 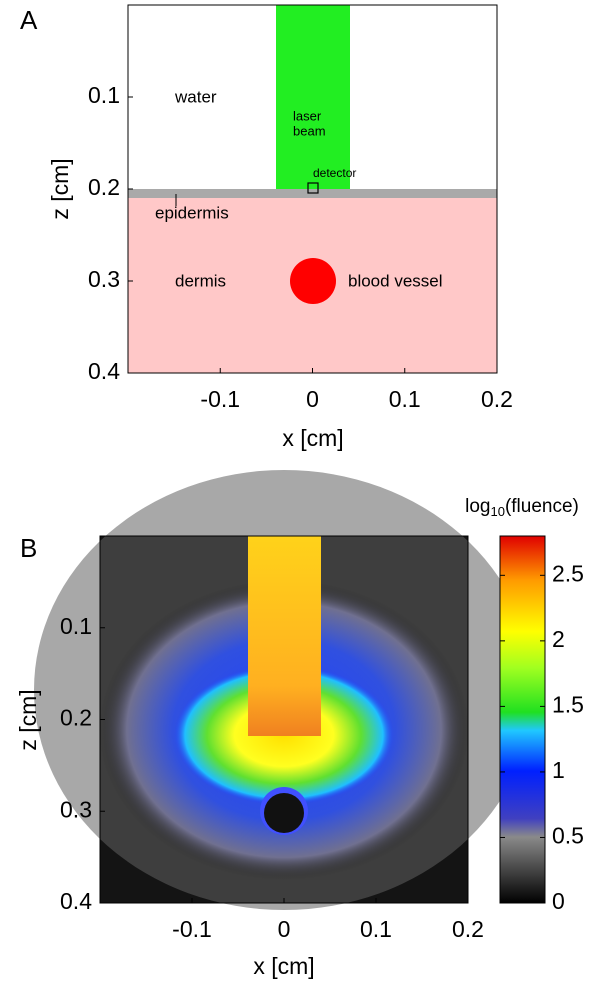 What do you see at coordinates (284, 636) in the screenshot?
I see `beam-fluence` at bounding box center [284, 636].